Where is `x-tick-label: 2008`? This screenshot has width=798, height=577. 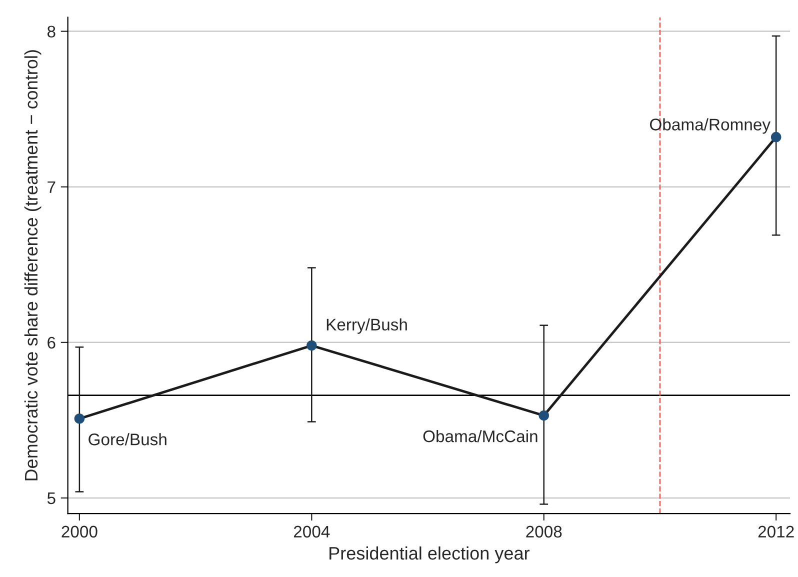
x-tick-label: 2008 is located at coordinates (544, 532).